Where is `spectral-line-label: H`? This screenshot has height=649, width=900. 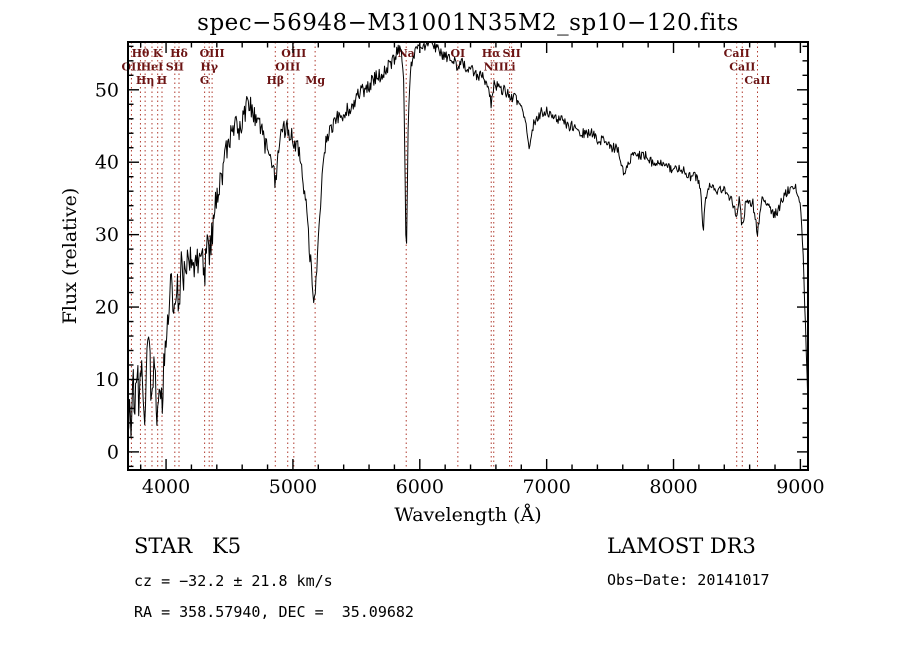
spectral-line-label: H is located at coordinates (162, 80).